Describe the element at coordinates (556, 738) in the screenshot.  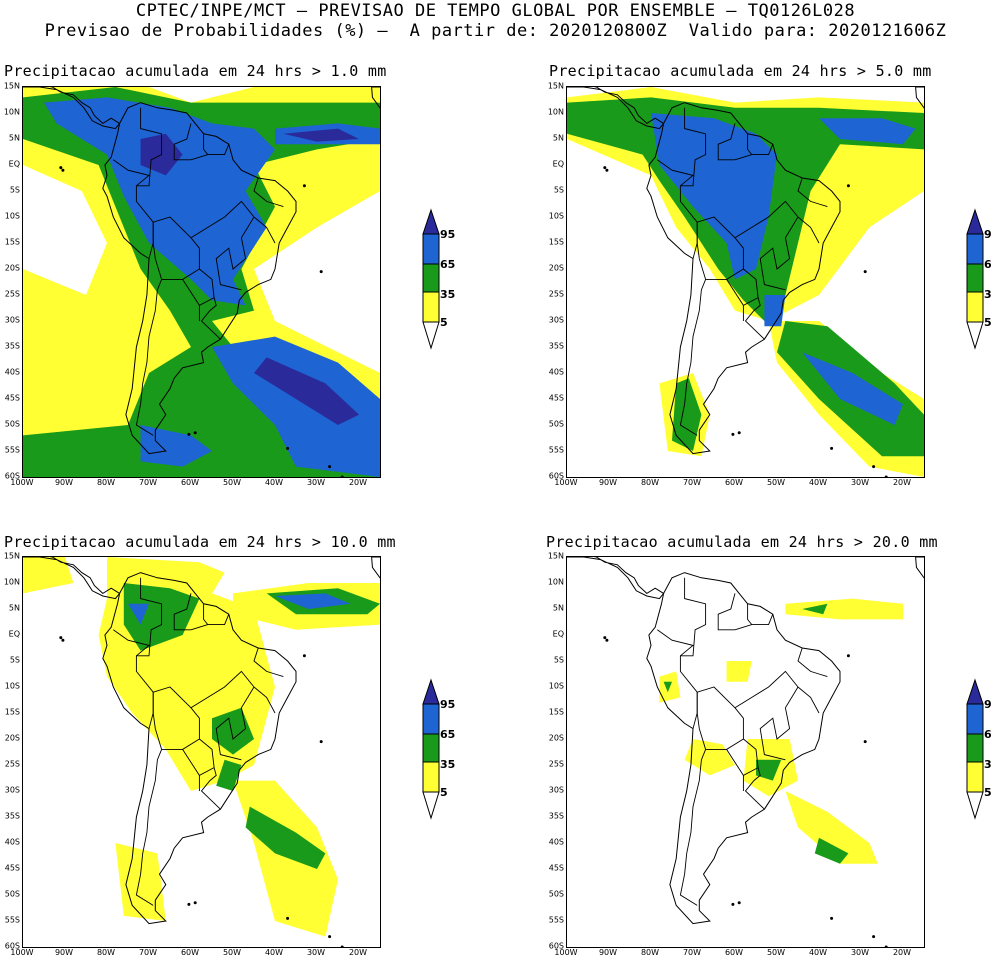
I see `lat-tick-label: 20S` at that location.